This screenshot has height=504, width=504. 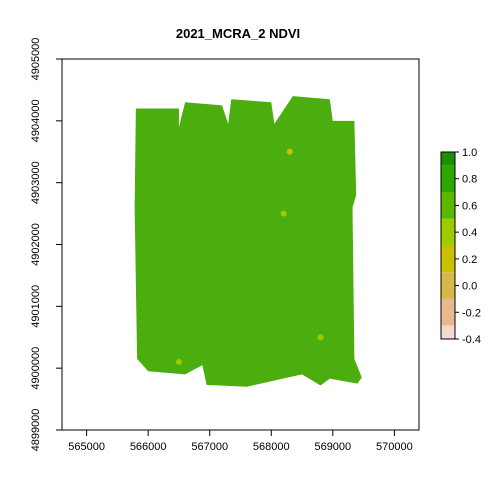 I want to click on y-tick-label-0: 4899000, so click(x=36, y=430).